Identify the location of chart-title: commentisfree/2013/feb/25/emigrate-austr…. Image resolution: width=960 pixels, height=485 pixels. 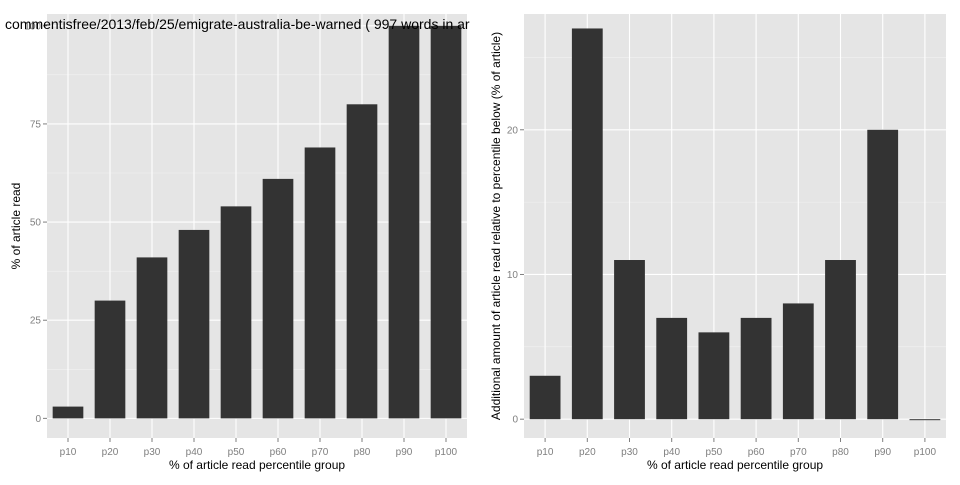
(237, 24).